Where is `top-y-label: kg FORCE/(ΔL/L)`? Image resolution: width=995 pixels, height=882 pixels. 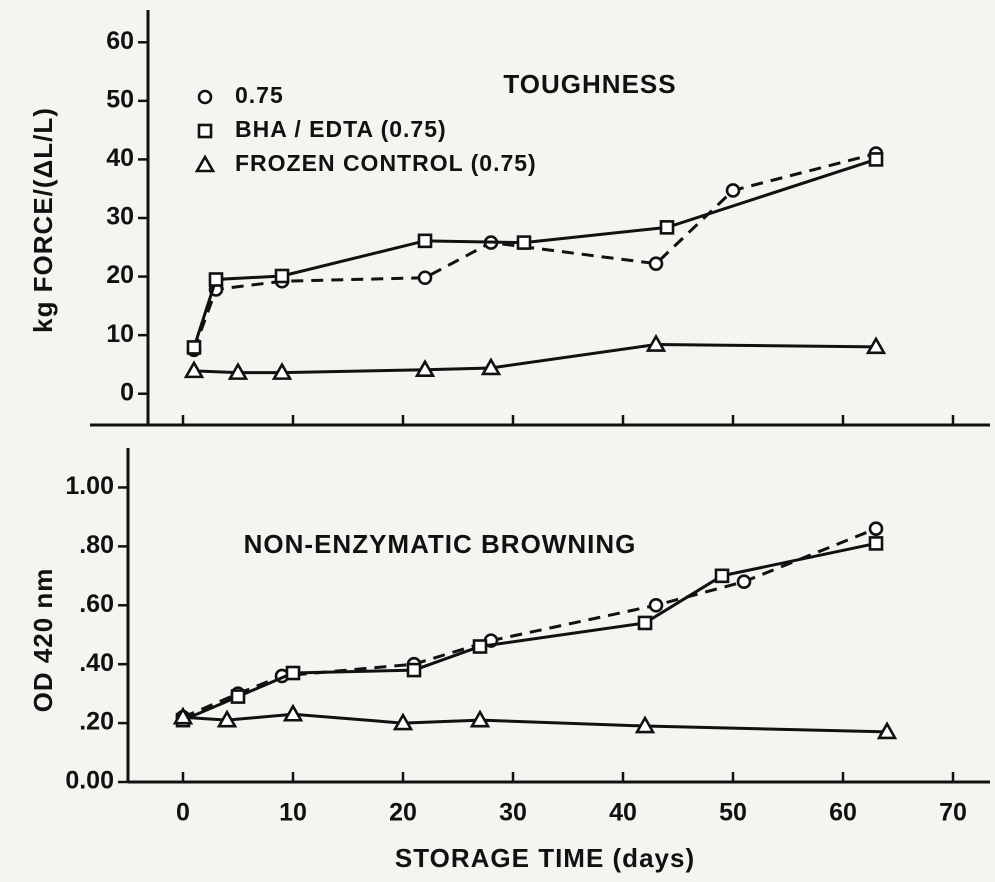 top-y-label: kg FORCE/(ΔL/L) is located at coordinates (43, 220).